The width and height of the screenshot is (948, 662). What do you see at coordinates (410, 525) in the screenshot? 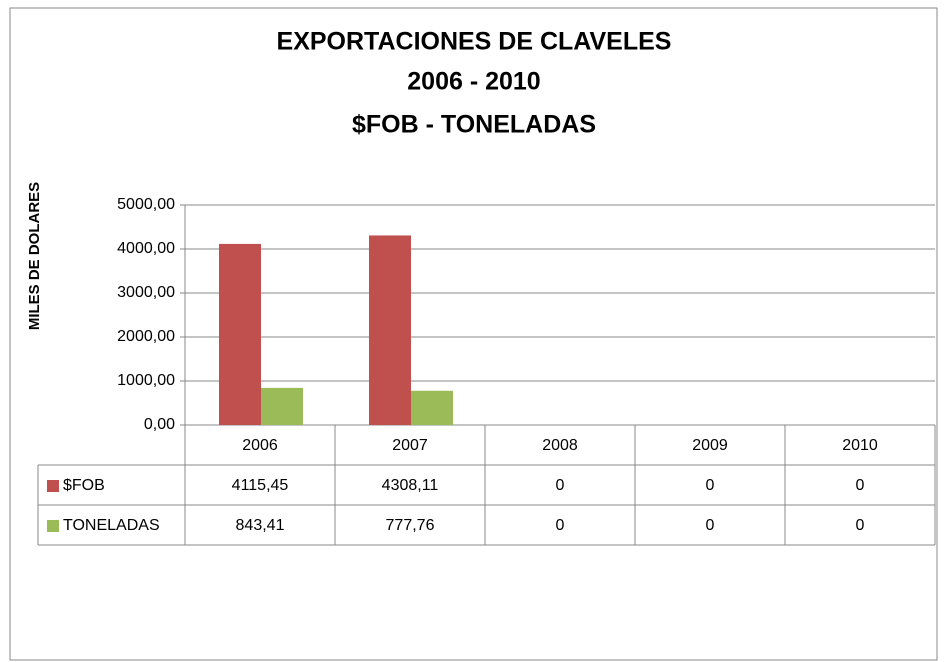
I see `data-table-value: 777,76` at bounding box center [410, 525].